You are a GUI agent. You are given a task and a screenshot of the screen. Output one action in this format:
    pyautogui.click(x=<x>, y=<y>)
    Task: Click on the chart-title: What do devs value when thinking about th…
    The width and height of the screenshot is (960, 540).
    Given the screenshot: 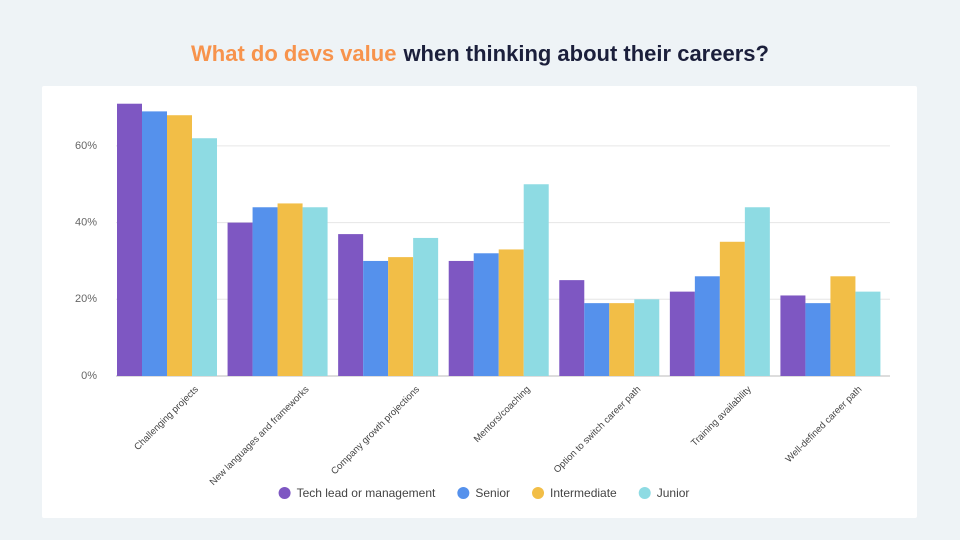 What is the action you would take?
    pyautogui.click(x=480, y=53)
    